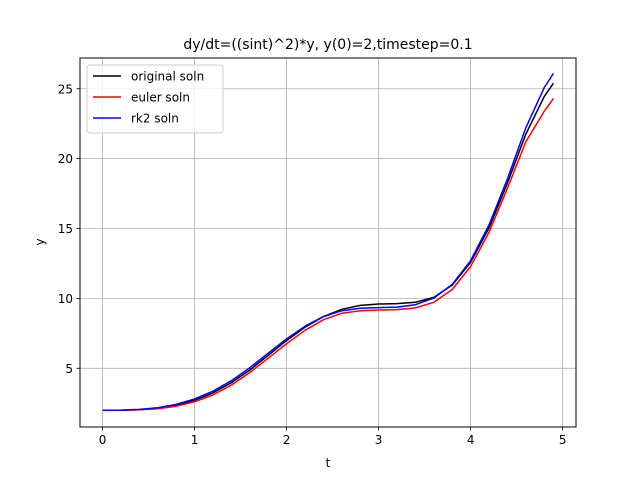 The height and width of the screenshot is (480, 640). Describe the element at coordinates (65, 89) in the screenshot. I see `y-tick-label: 25` at that location.